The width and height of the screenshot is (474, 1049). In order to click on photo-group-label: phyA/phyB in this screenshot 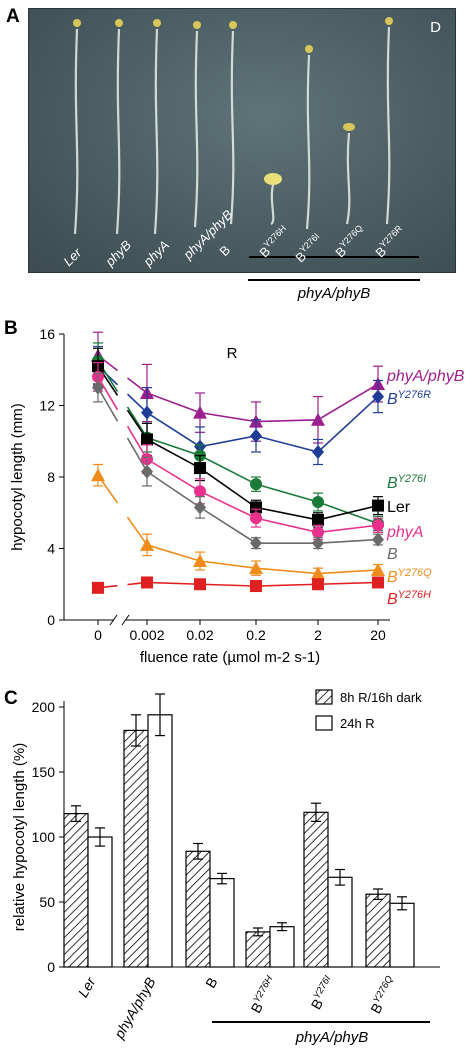, I will do `click(334, 293)`.